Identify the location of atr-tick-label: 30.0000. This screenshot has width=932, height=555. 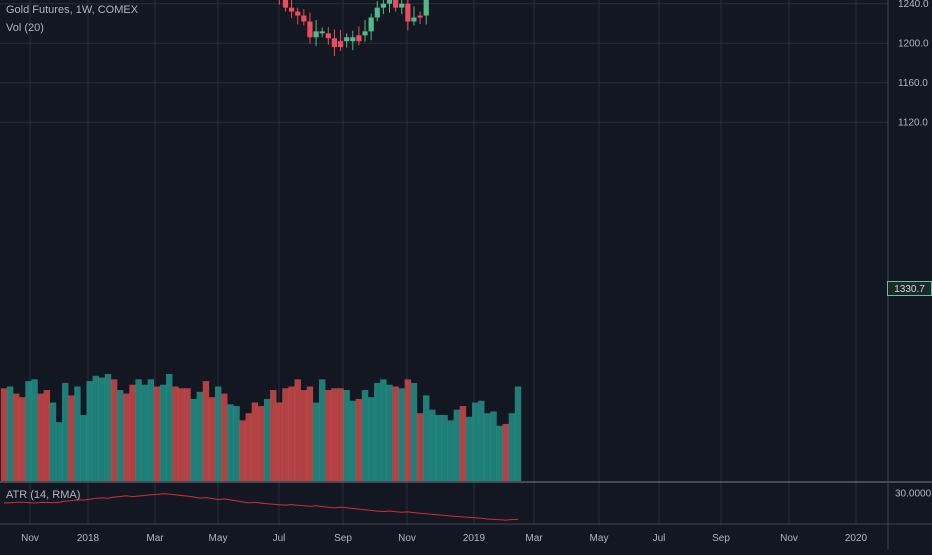
(913, 494).